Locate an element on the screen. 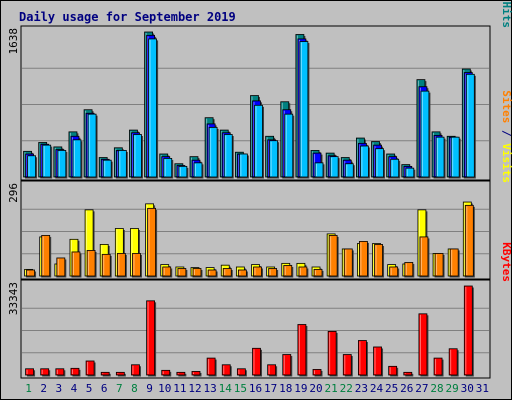  day-label-16: 16 is located at coordinates (255, 388).